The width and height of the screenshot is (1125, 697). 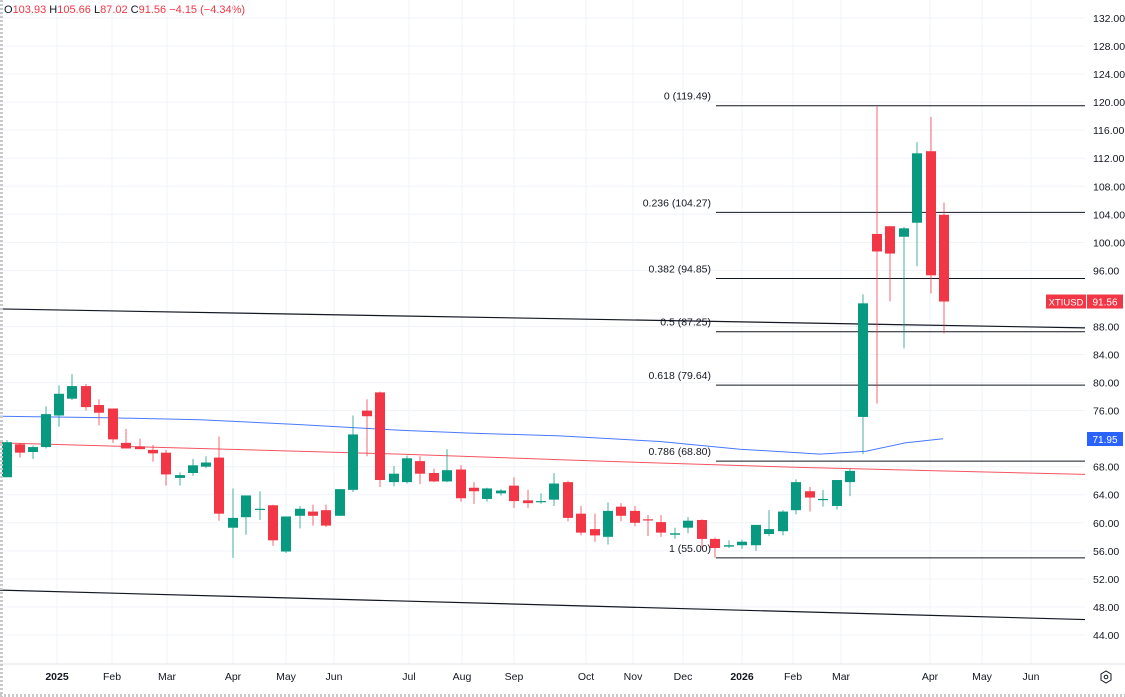 I want to click on time-tick-label: Jun, so click(x=1031, y=677).